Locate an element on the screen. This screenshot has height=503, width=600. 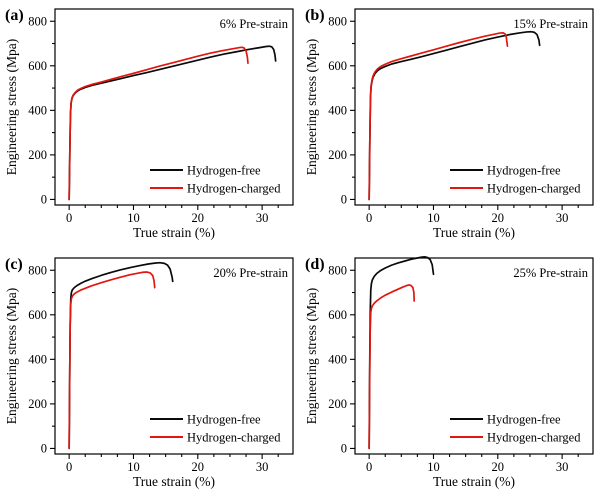
panel-letter: (b) is located at coordinates (315, 15).